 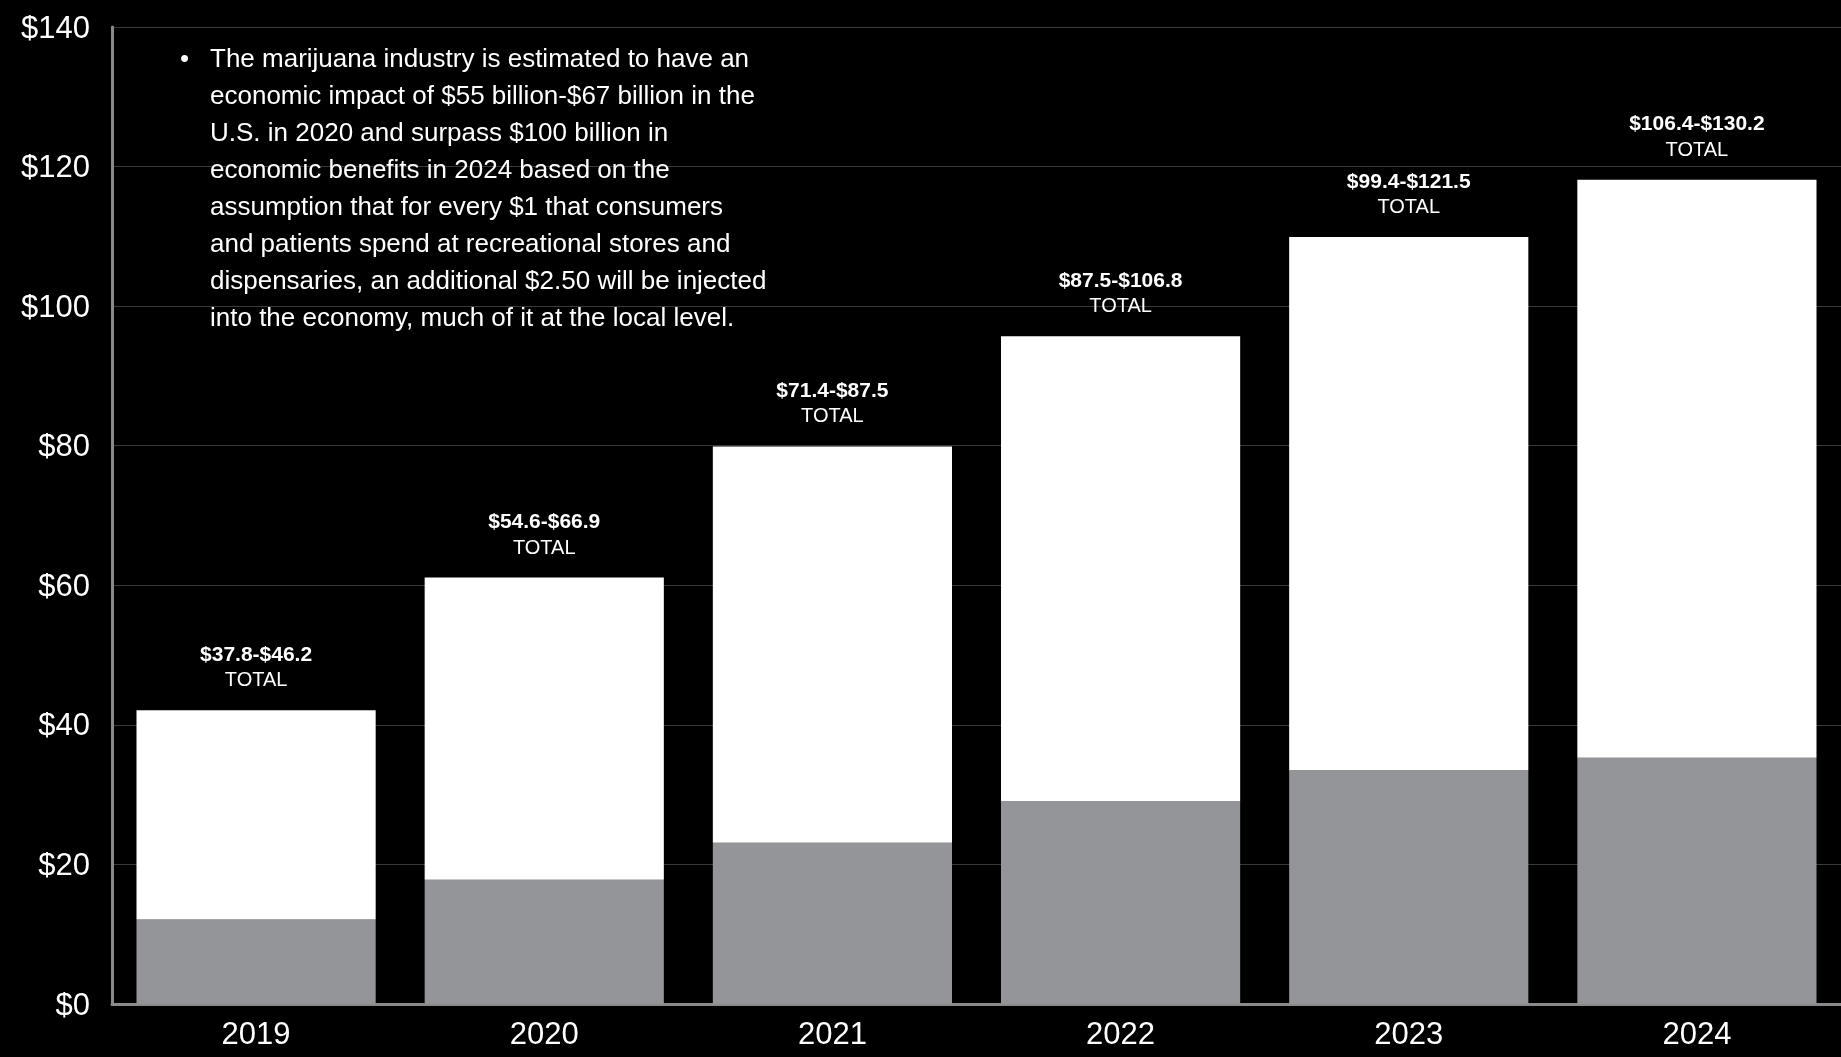 I want to click on x-tick-label: 2020, so click(x=544, y=1033).